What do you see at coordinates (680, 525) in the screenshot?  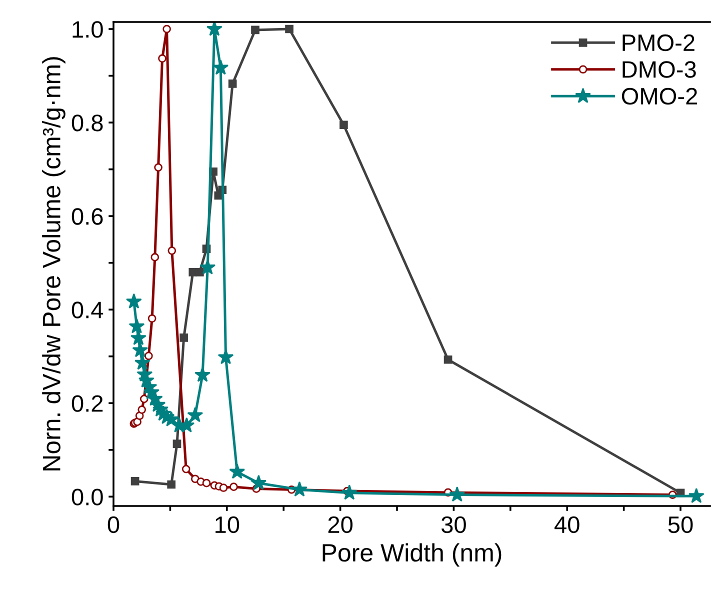 I see `x-tick-label: 50` at bounding box center [680, 525].